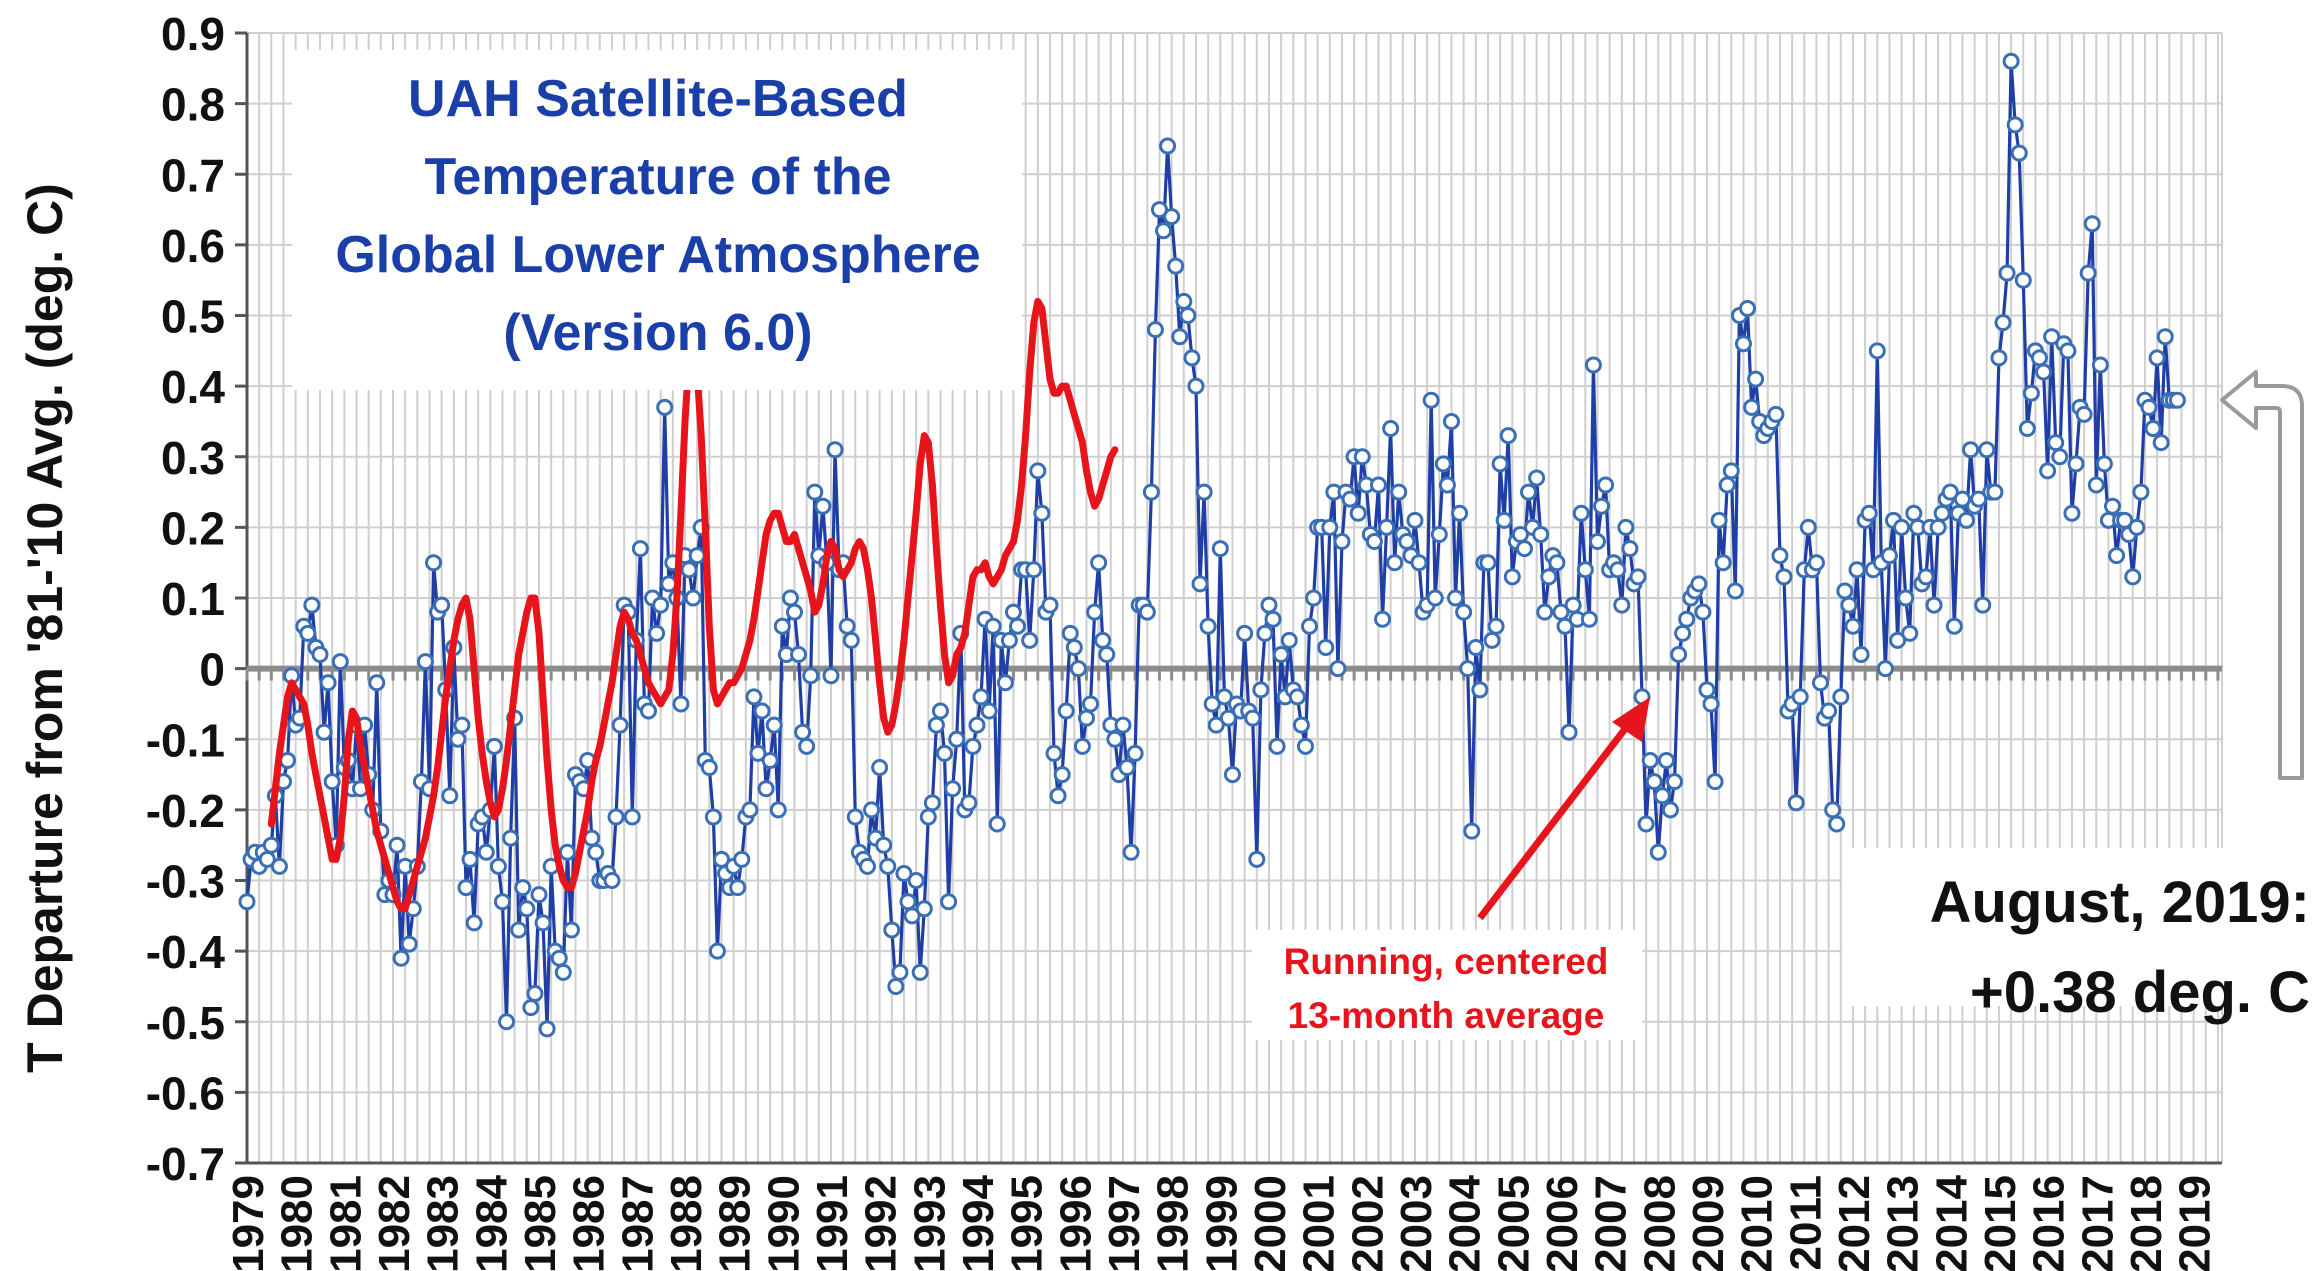  Describe the element at coordinates (1951, 1222) in the screenshot. I see `x-tick-label: 2014` at that location.